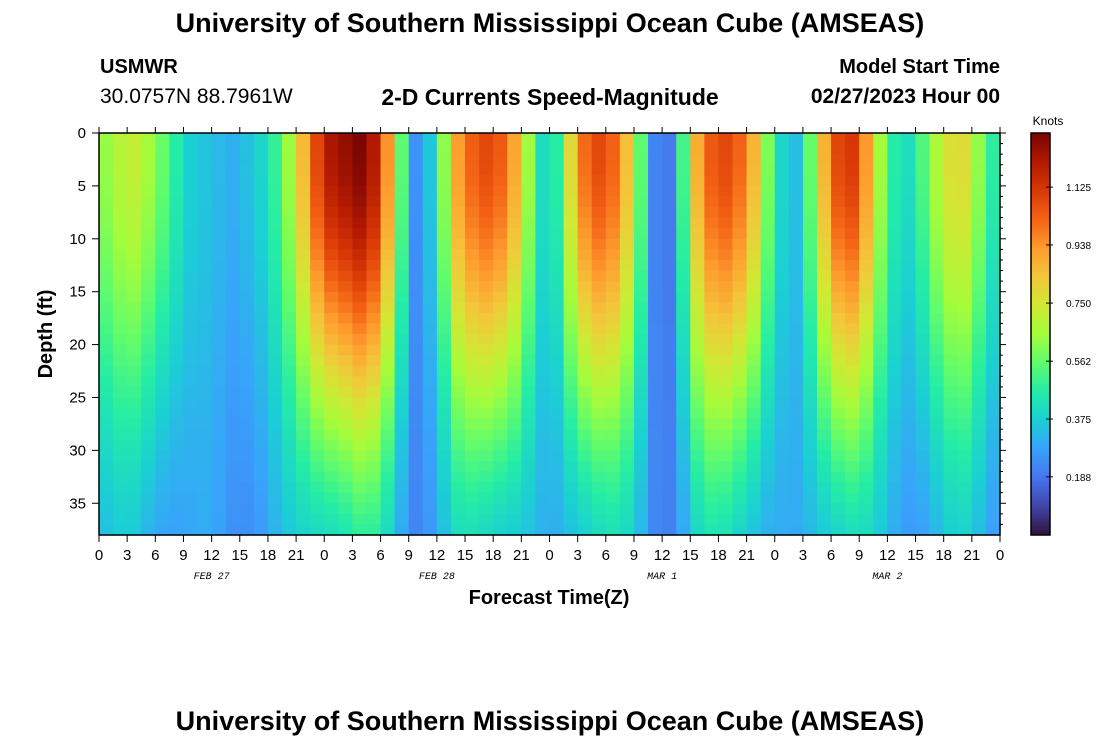 This screenshot has width=1100, height=750. Describe the element at coordinates (99, 555) in the screenshot. I see `x-tick-label: 0` at that location.